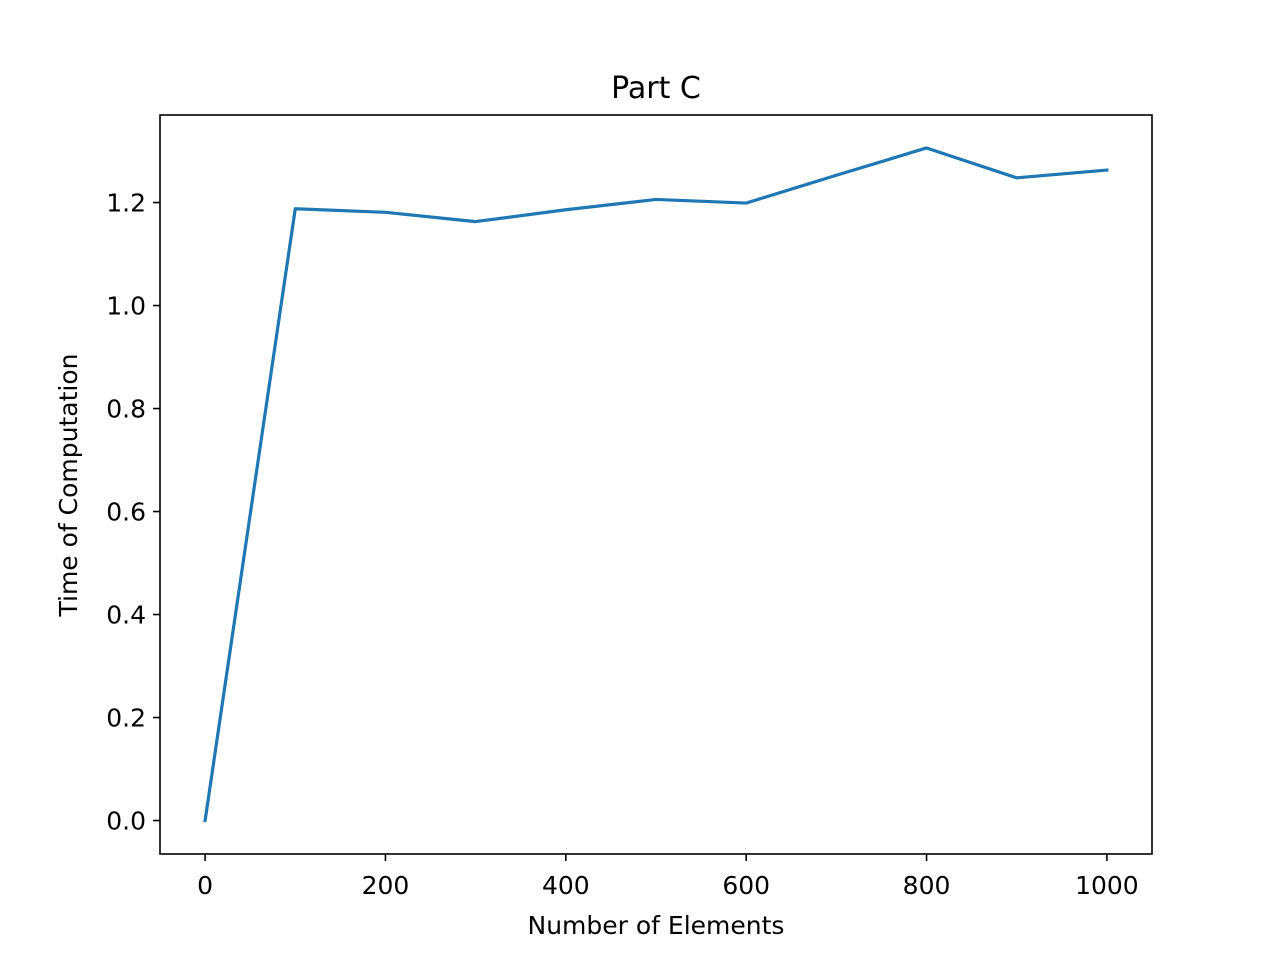  I want to click on x-axis-ticks: 0 200 400 600 800 1000, so click(668, 877).